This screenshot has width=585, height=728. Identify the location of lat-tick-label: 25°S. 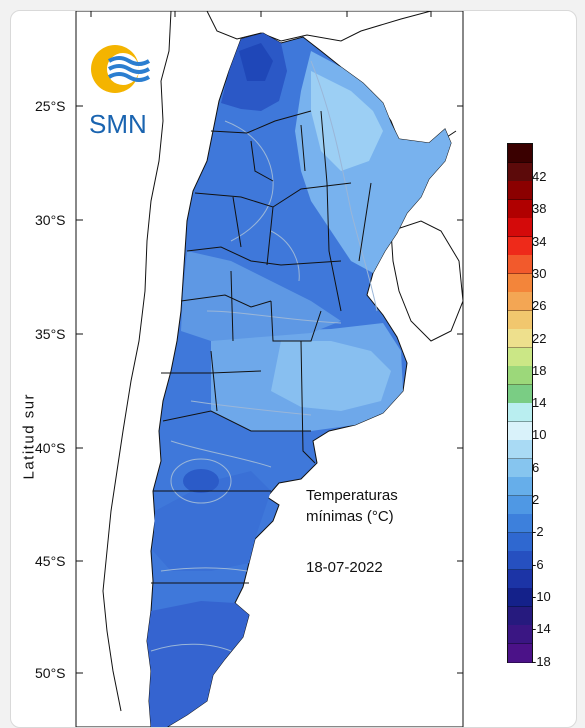
(50, 106).